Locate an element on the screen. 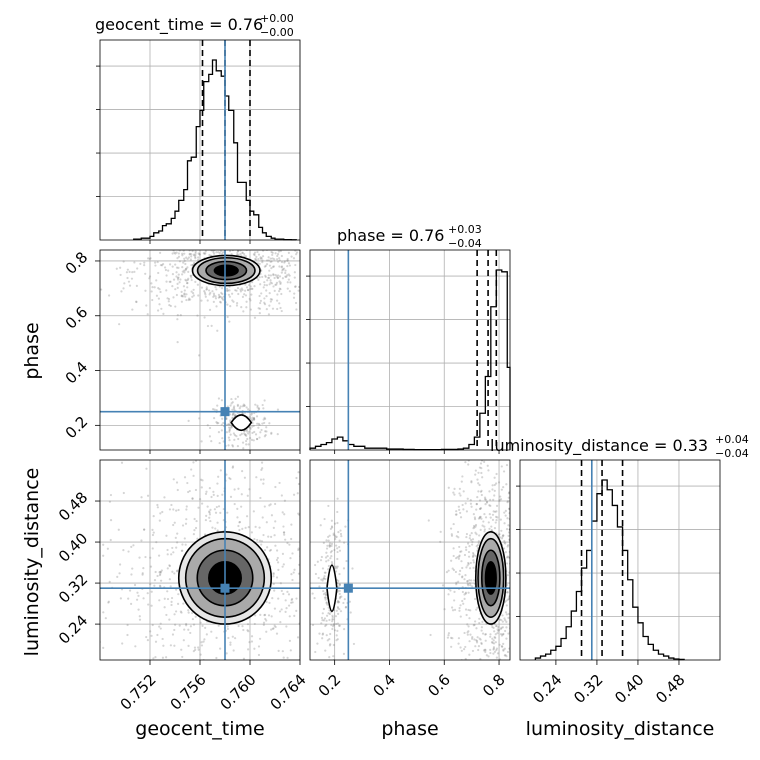 The height and width of the screenshot is (760, 760). panel-luminosity-distance-vs-phase-panel is located at coordinates (410, 560).